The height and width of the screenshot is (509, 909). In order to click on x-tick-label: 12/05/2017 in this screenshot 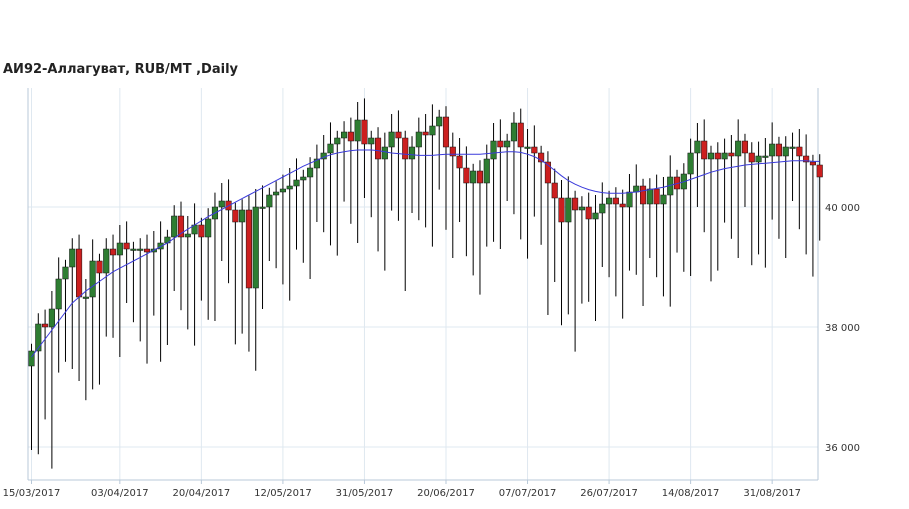, I will do `click(283, 493)`.